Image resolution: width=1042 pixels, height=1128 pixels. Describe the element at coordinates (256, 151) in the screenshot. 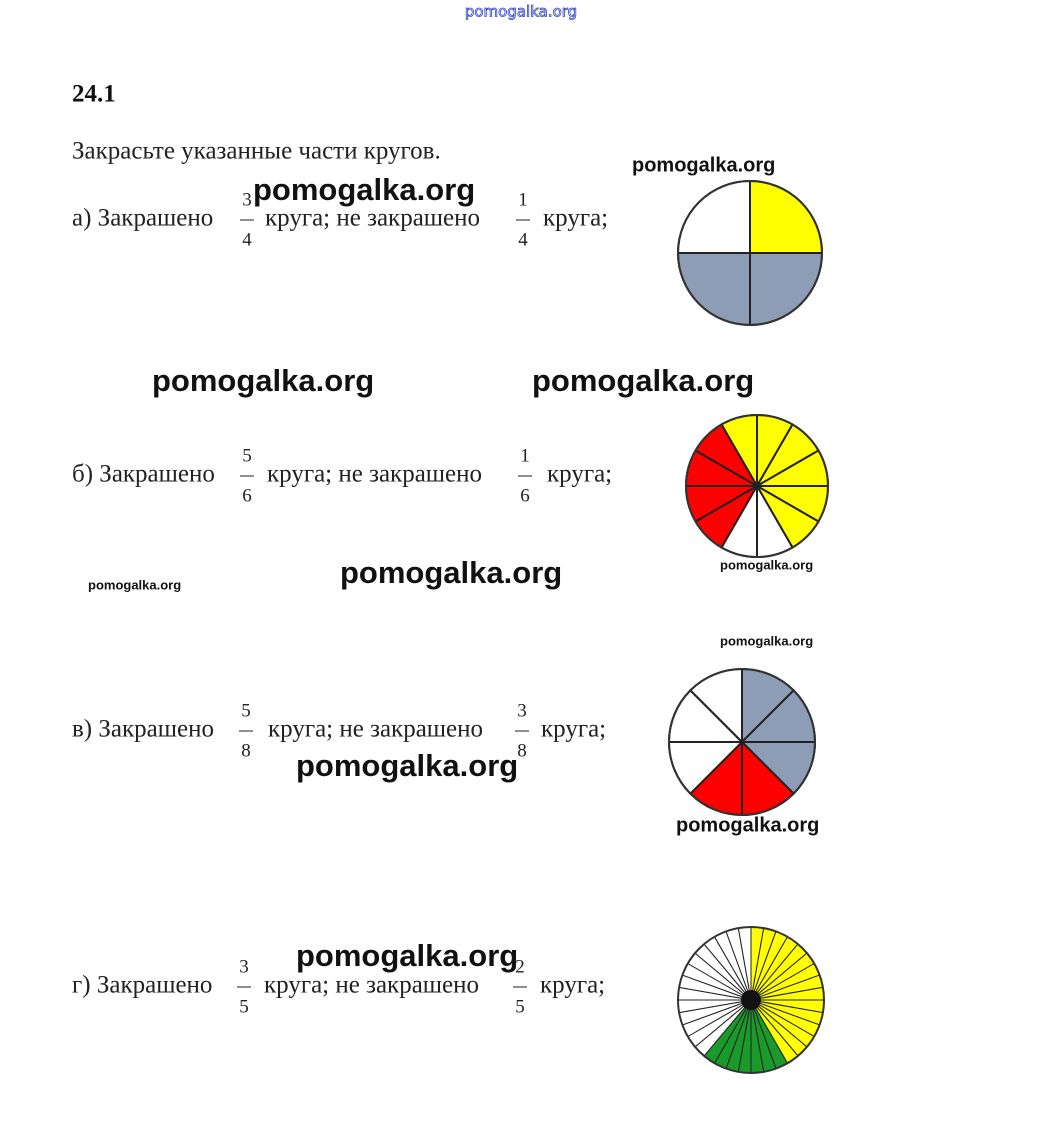

I see `instruction: Закрасьте указанные части кругов.` at that location.